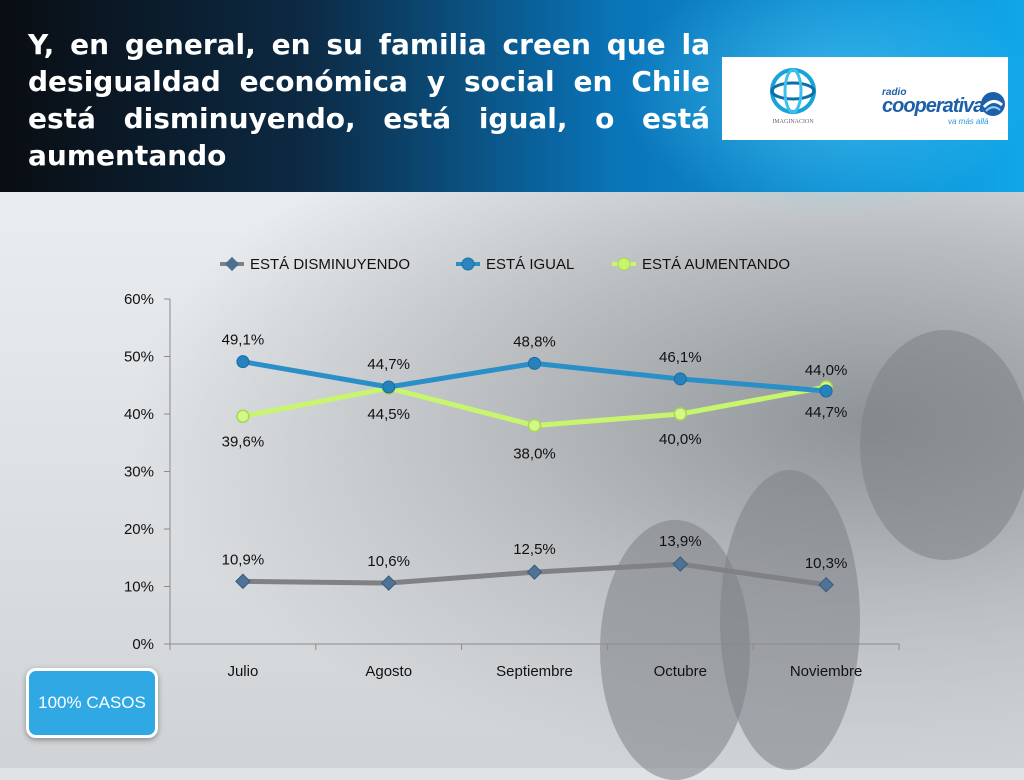 This screenshot has height=780, width=1024. What do you see at coordinates (139, 472) in the screenshot?
I see `y-tick-label: 30%` at bounding box center [139, 472].